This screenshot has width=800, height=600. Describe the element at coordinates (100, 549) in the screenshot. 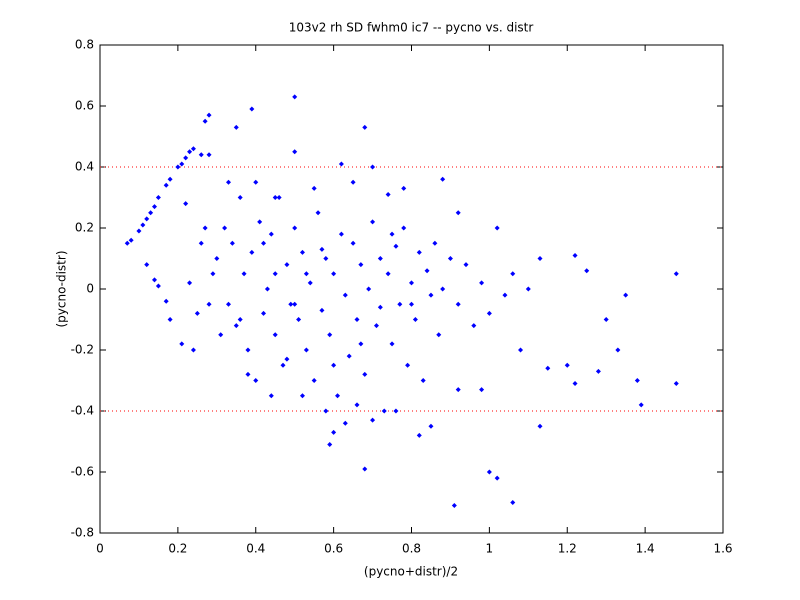

I see `x-tick-label: 0` at that location.